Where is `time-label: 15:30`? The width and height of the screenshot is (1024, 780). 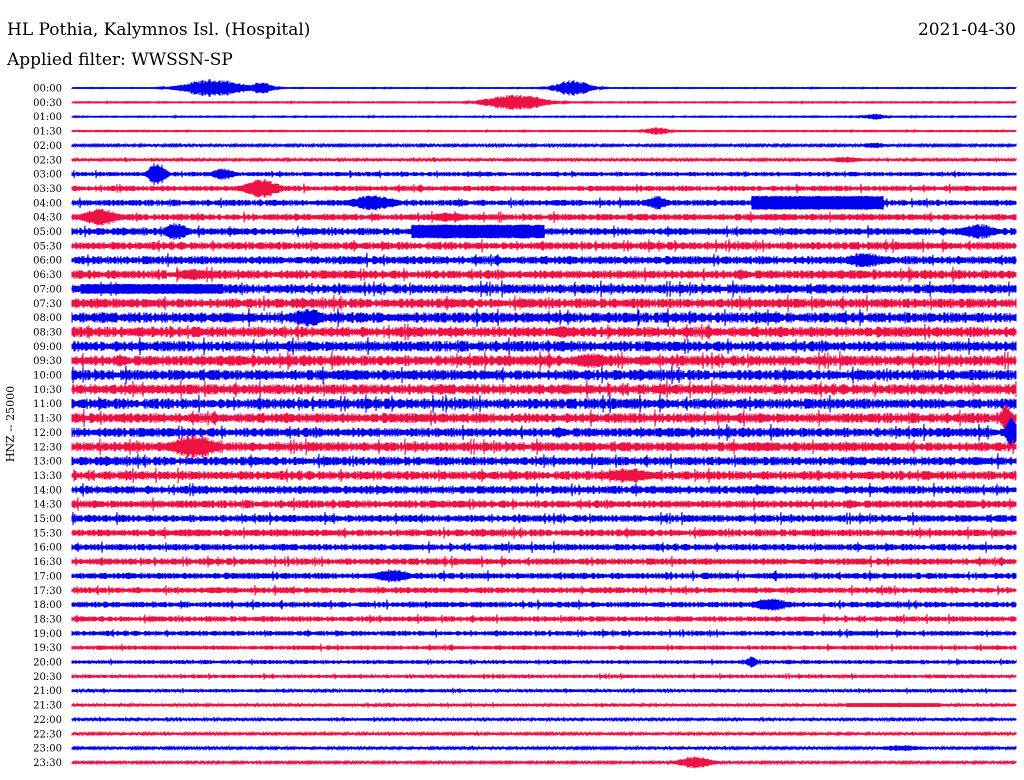 time-label: 15:30 is located at coordinates (47, 533).